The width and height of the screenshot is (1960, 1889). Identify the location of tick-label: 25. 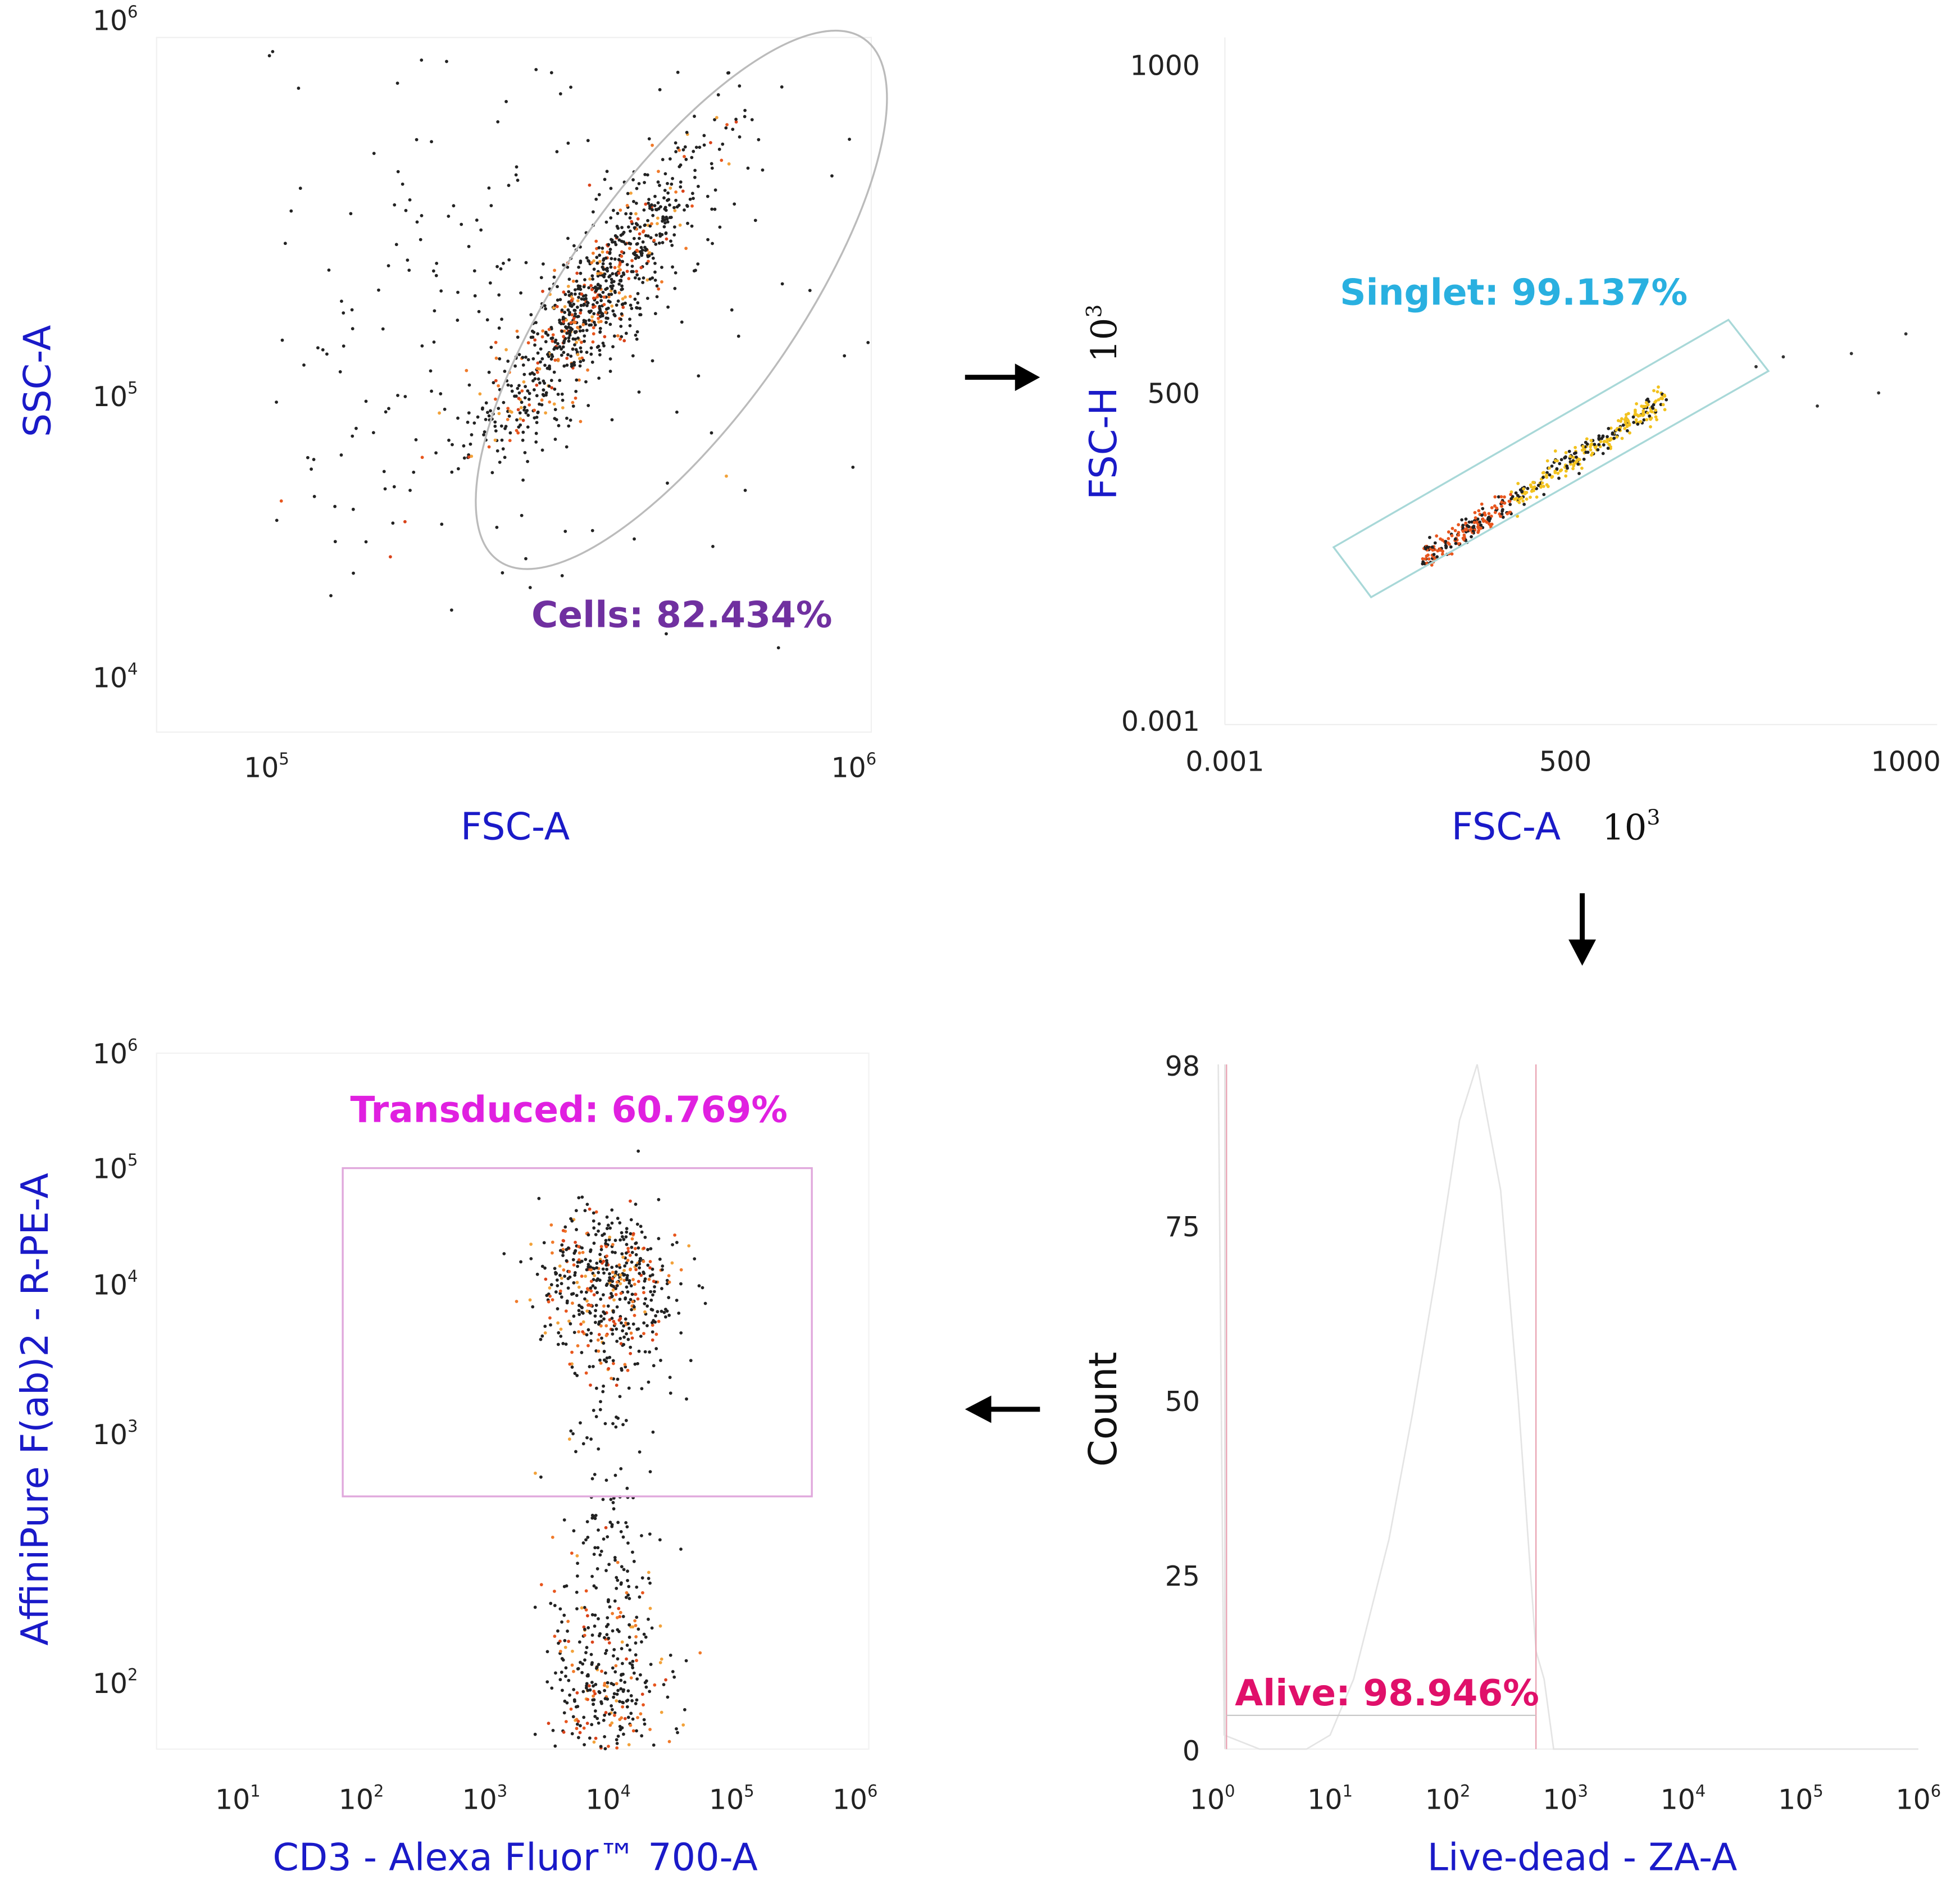
(1182, 1576).